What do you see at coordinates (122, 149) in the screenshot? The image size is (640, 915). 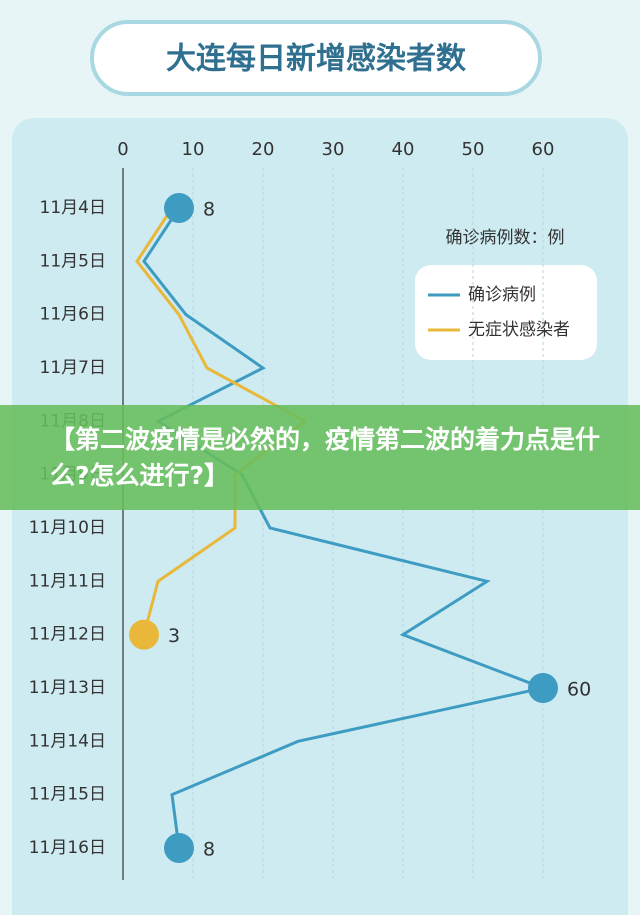 I see `x-tick-label: 0` at bounding box center [122, 149].